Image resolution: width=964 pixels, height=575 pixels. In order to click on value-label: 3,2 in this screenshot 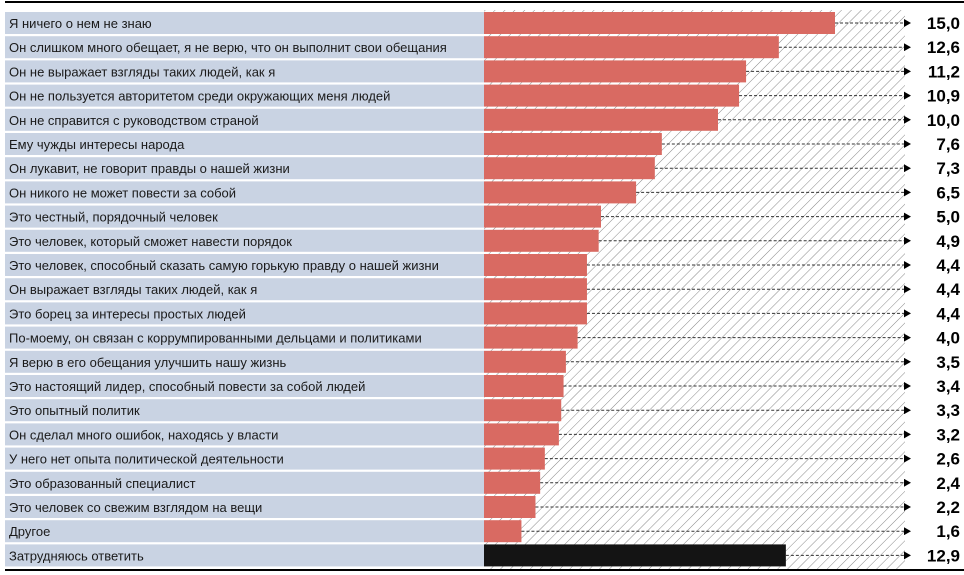, I will do `click(948, 434)`.